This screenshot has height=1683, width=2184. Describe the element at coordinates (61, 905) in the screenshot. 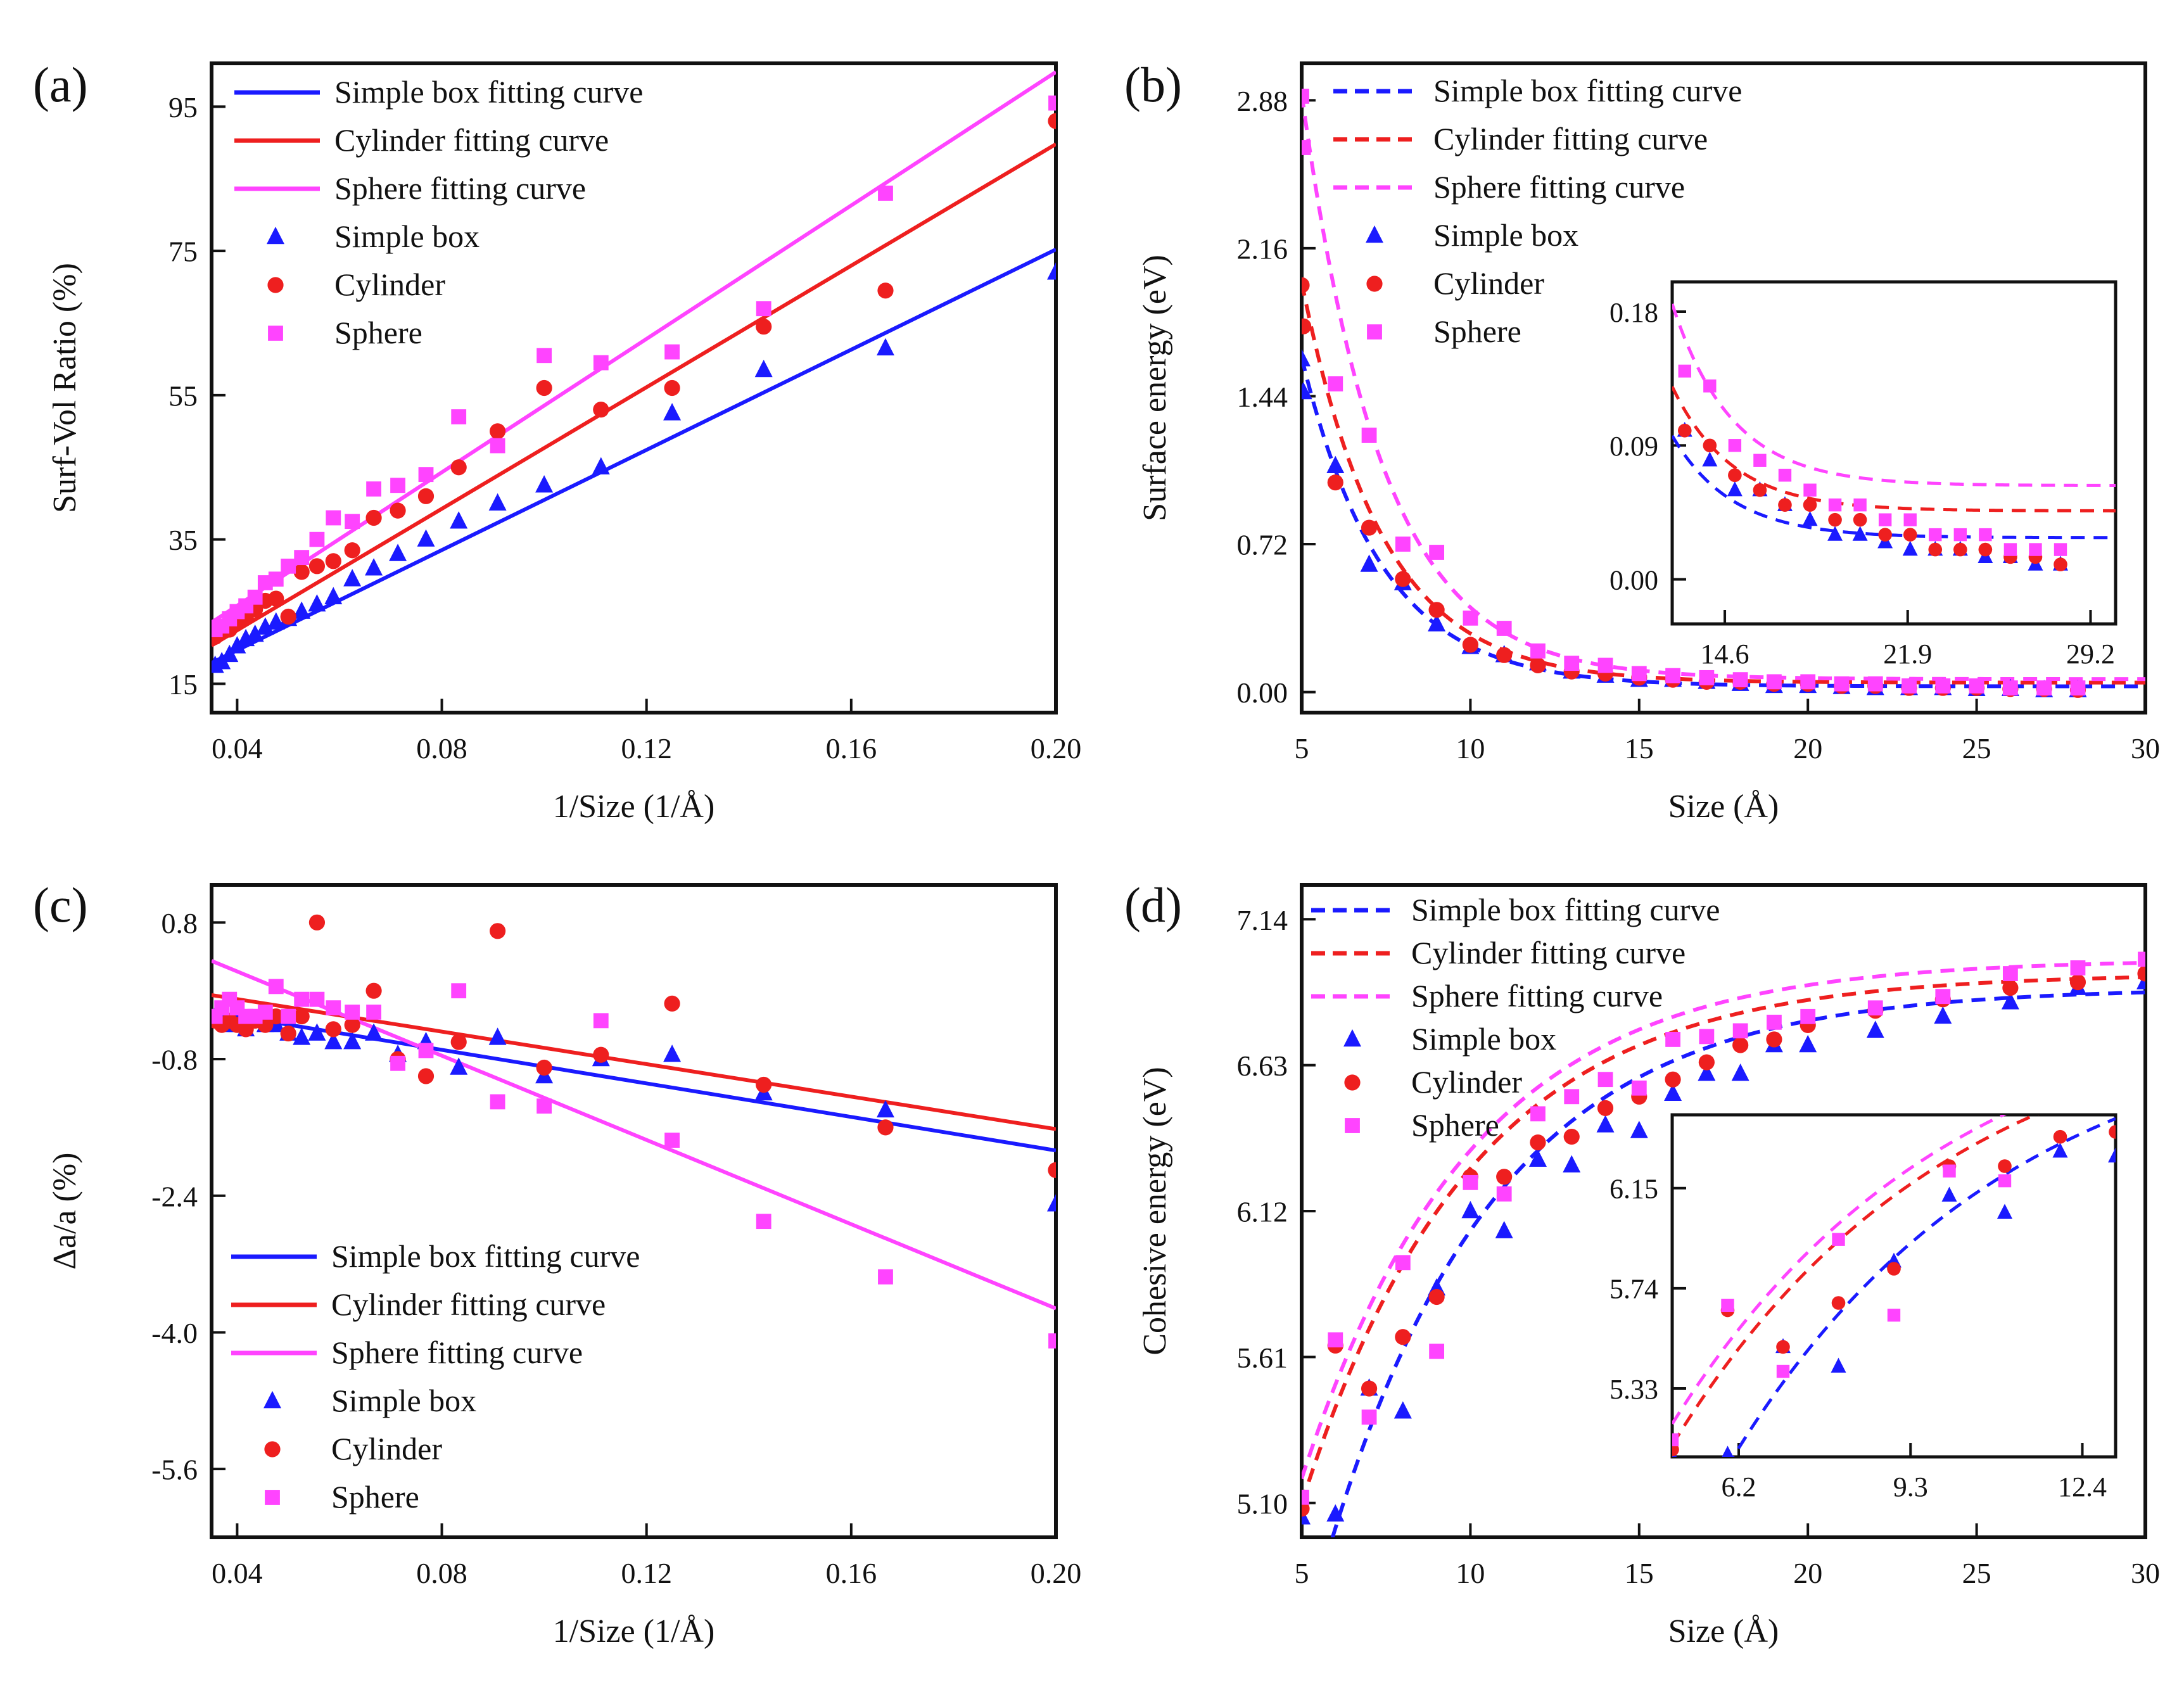

I see `panel-label: (c)` at that location.